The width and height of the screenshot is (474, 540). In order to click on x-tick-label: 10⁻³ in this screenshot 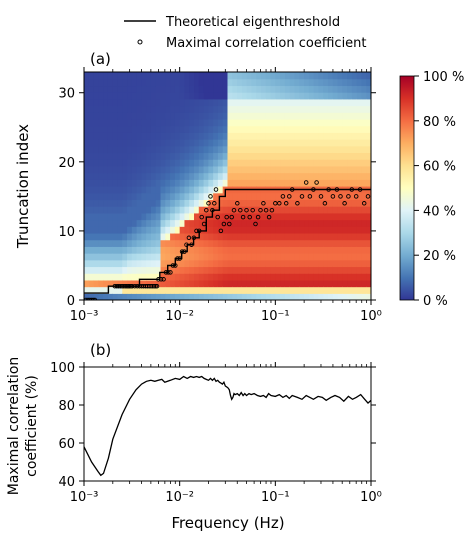, I will do `click(84, 316)`.